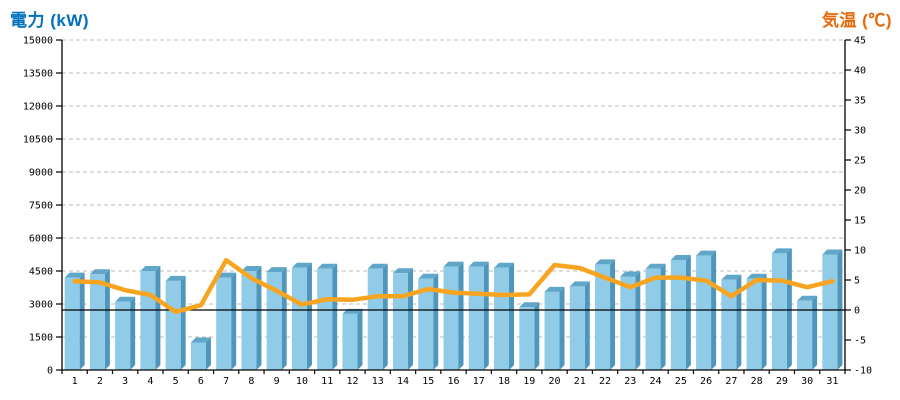 The height and width of the screenshot is (400, 900). Describe the element at coordinates (302, 381) in the screenshot. I see `day-label-10: 10` at that location.